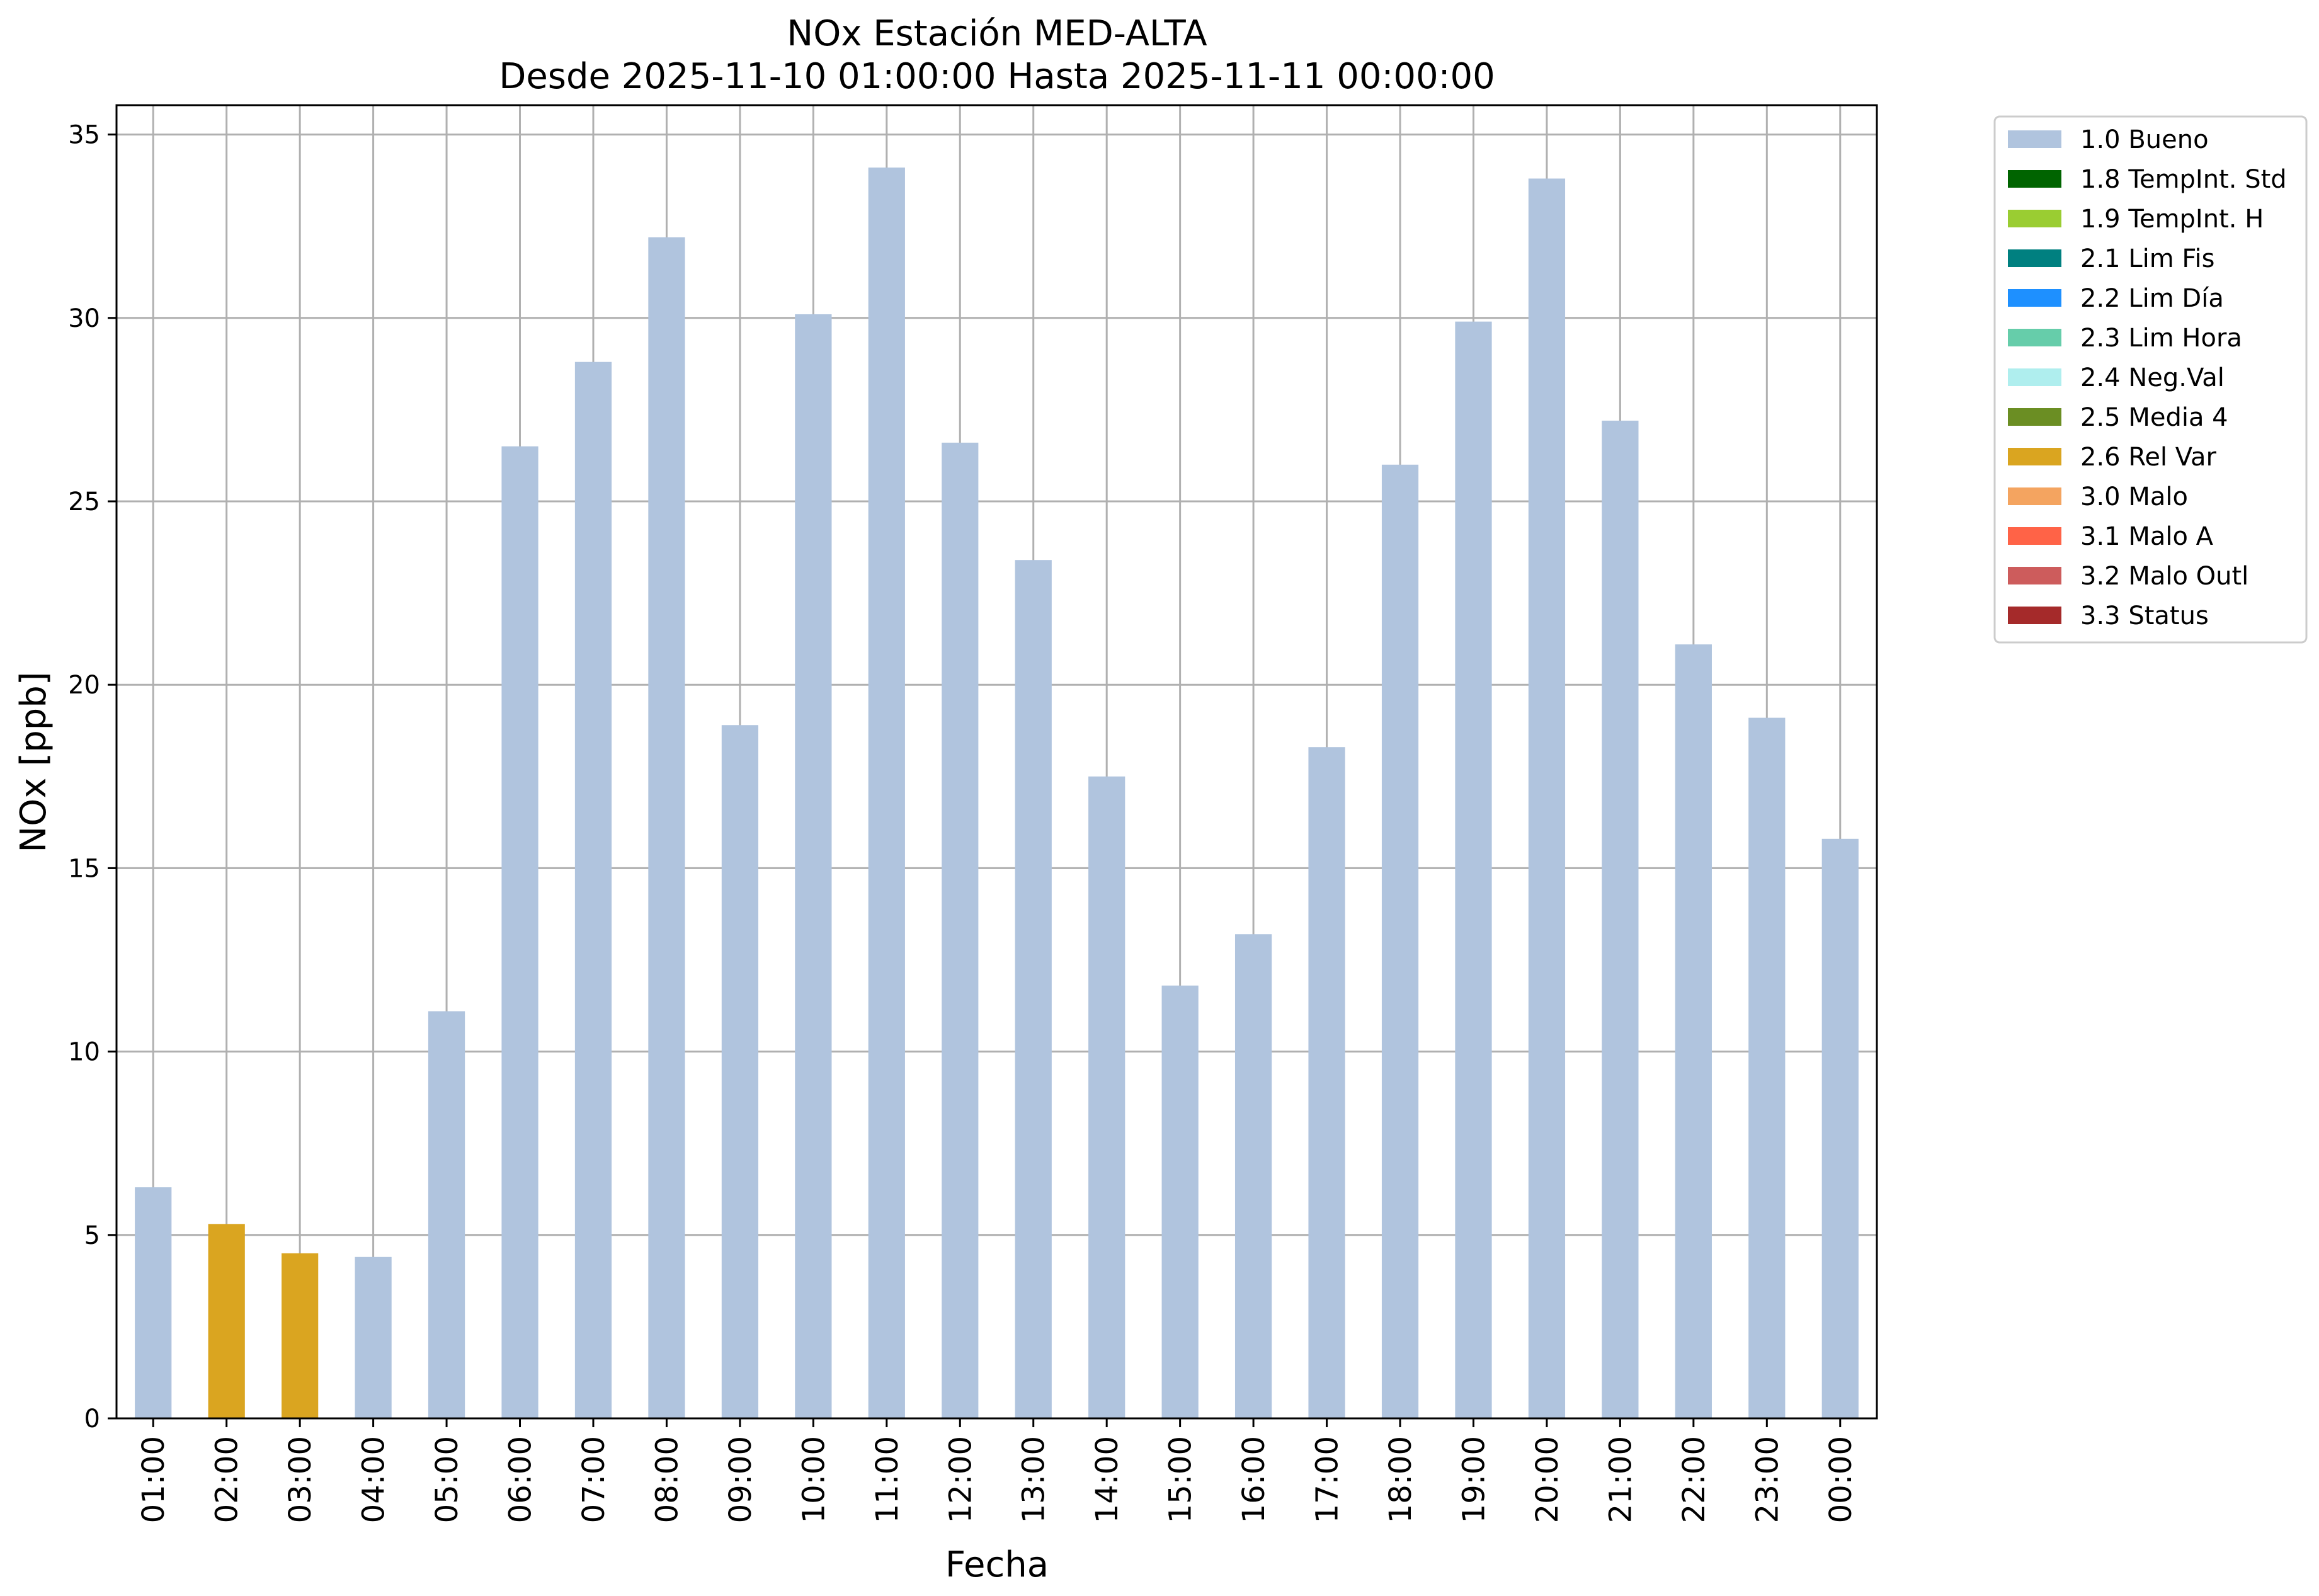 The height and width of the screenshot is (1596, 2319). I want to click on bar-01:00, so click(153, 1302).